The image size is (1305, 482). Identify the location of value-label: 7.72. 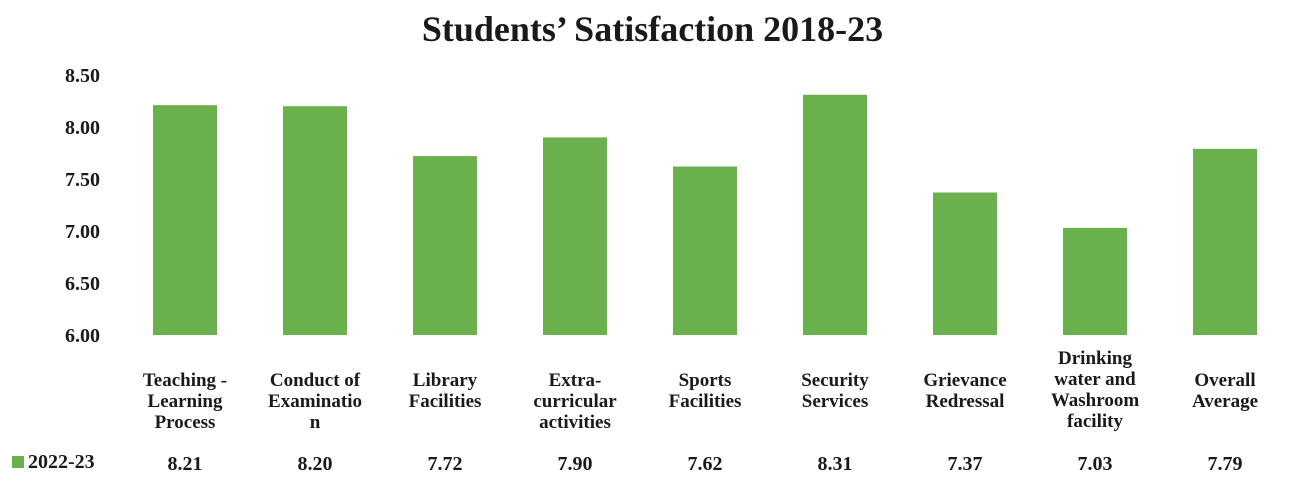
(445, 464).